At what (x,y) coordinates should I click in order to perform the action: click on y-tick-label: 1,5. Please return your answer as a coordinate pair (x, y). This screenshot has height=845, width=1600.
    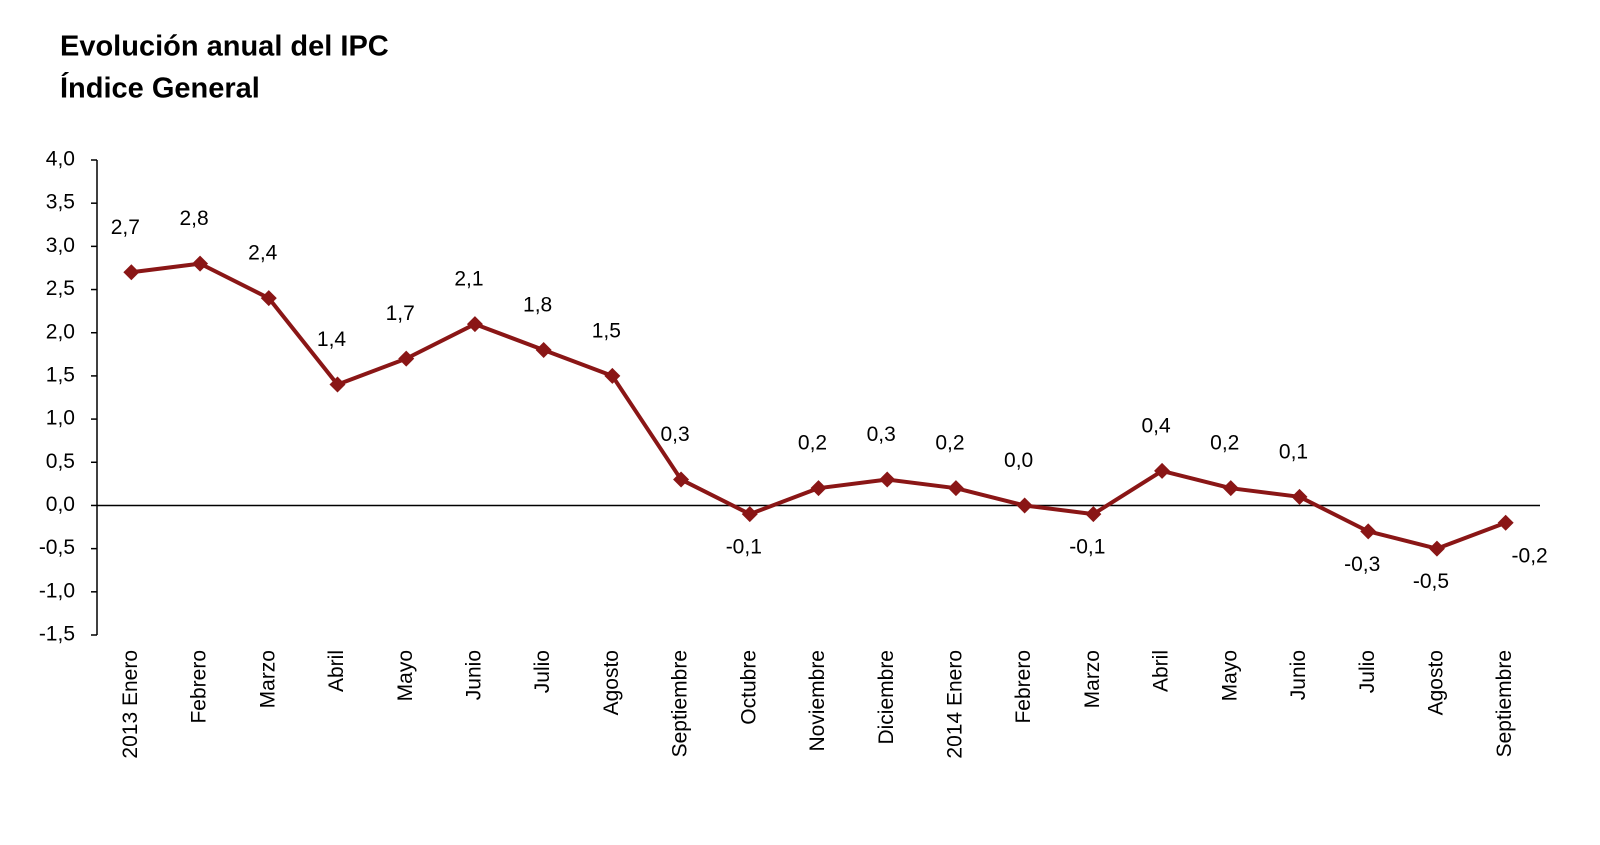
    Looking at the image, I should click on (60, 374).